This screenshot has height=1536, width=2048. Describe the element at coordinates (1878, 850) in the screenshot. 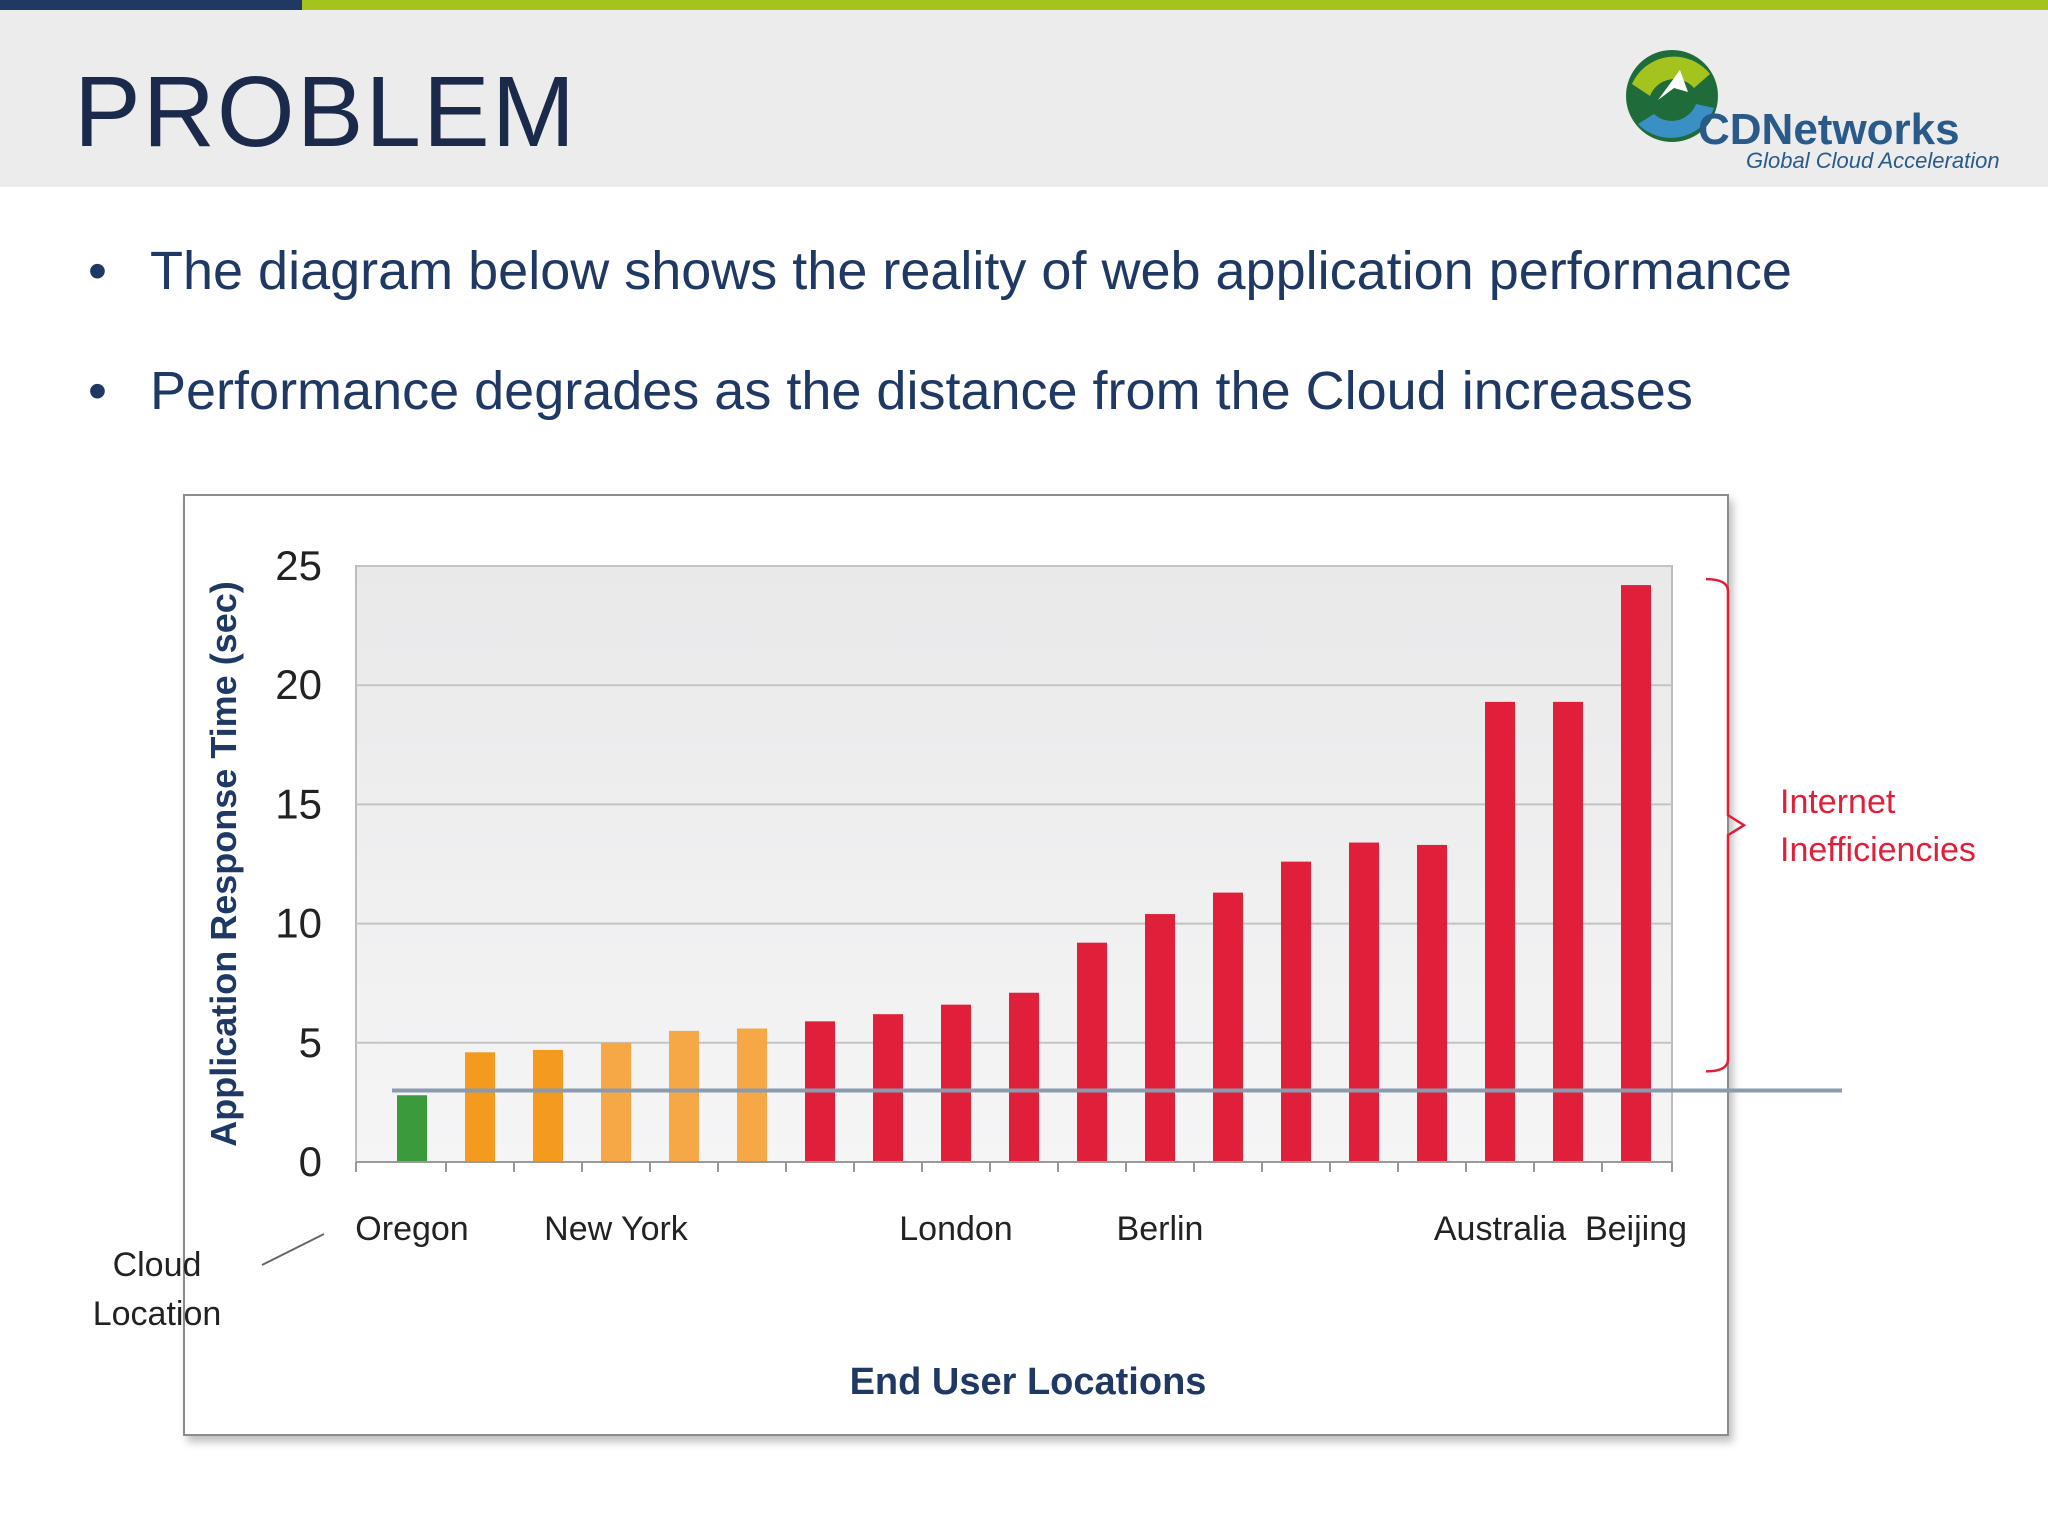

I see `bracket-label: Inefficiencies` at that location.